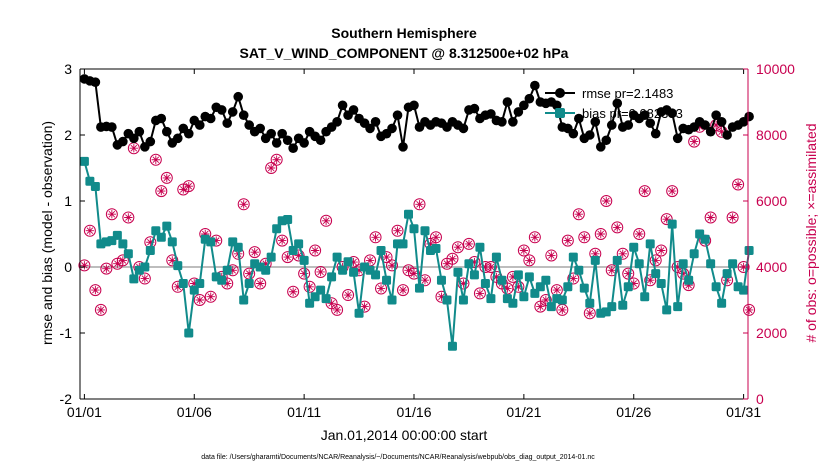 Image resolution: width=830 pixels, height=470 pixels. Describe the element at coordinates (194, 412) in the screenshot. I see `x-tick-label: 01/06` at that location.